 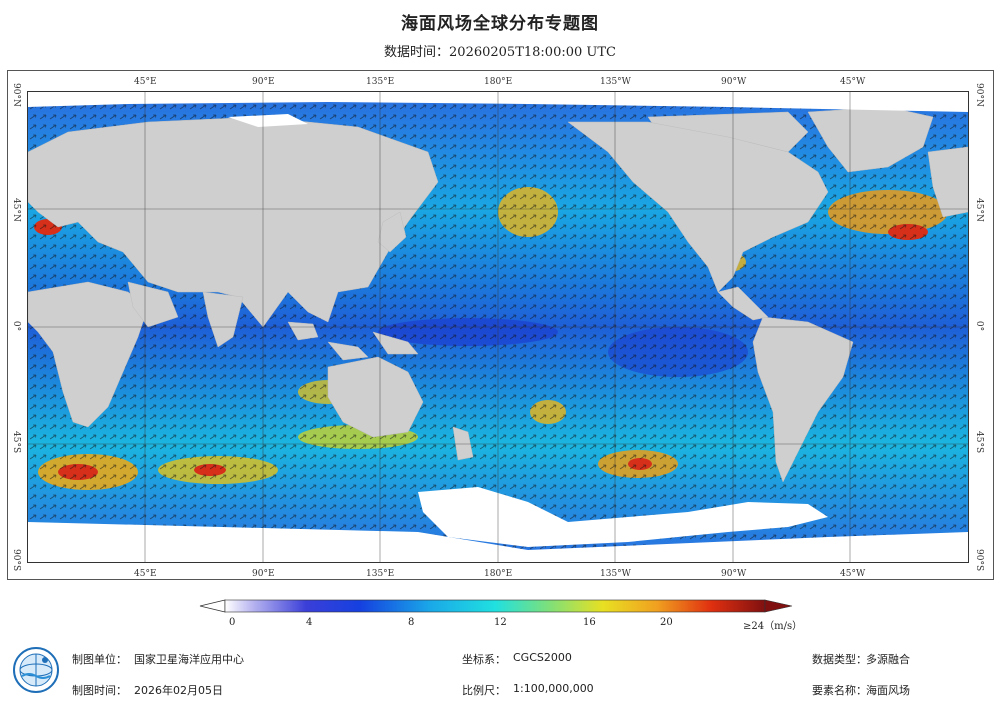 I want to click on colorbar-label: 12, so click(x=500, y=622).